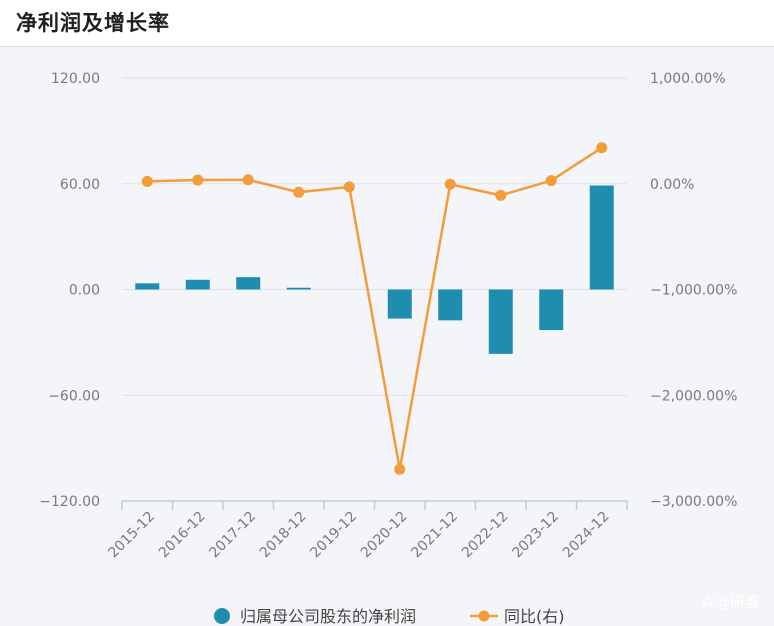  What do you see at coordinates (434, 535) in the screenshot?
I see `x-axis-tick-label: 2021-12` at bounding box center [434, 535].